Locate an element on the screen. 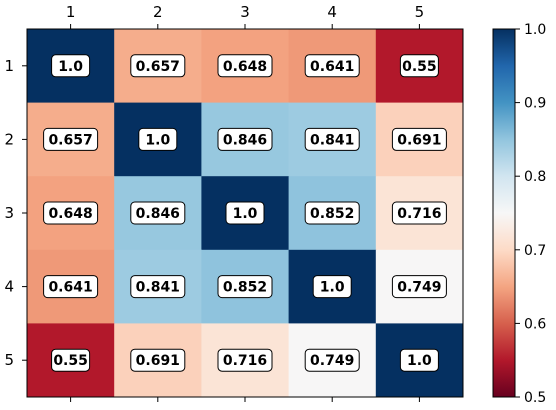 Image resolution: width=556 pixels, height=410 pixels. y-tick-label: 4 is located at coordinates (9, 287).